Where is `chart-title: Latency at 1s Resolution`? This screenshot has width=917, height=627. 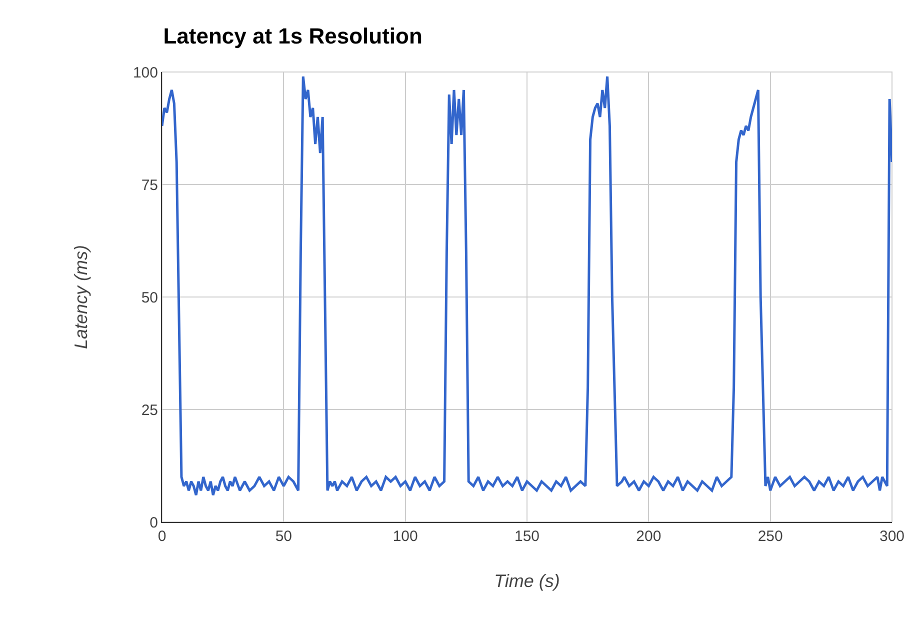 chart-title: Latency at 1s Resolution is located at coordinates (292, 36).